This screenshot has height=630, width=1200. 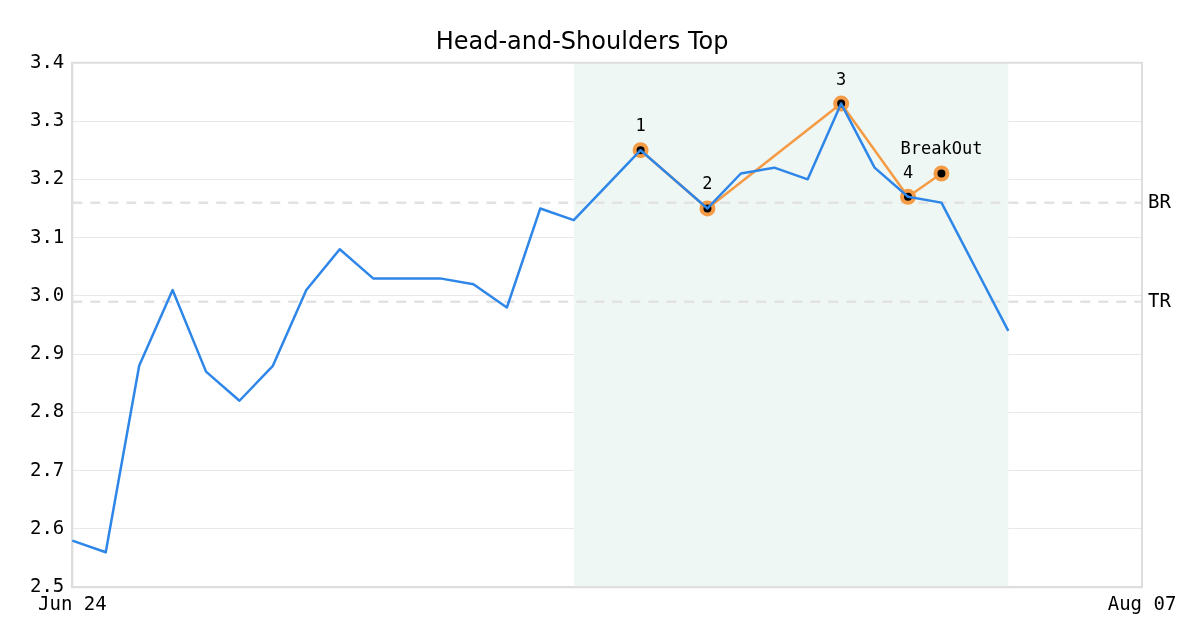 What do you see at coordinates (1160, 200) in the screenshot?
I see `ref-line-label: BR` at bounding box center [1160, 200].